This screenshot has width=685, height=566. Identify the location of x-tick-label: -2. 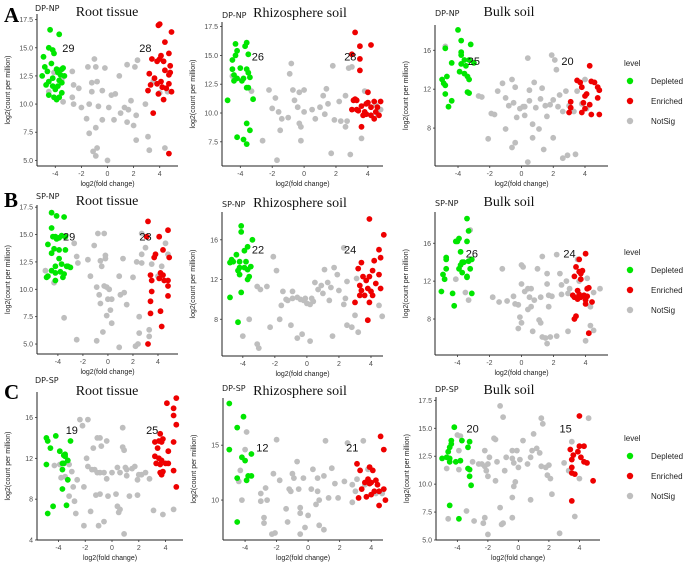
(489, 363).